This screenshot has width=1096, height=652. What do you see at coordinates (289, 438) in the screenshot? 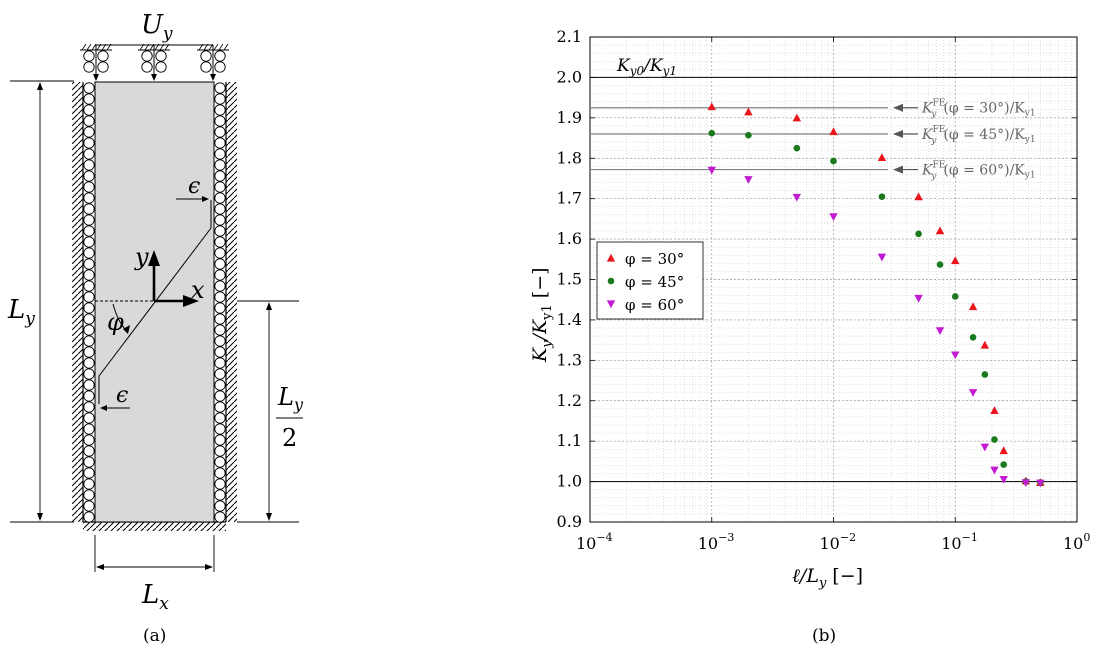
I see `ly-half-label-denominator: 2` at bounding box center [289, 438].